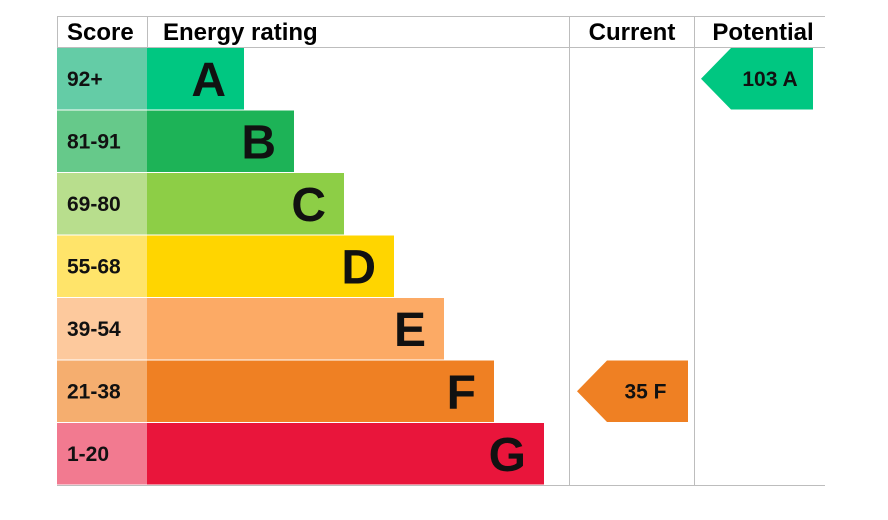 The image size is (888, 520). I want to click on header-score: Score, so click(100, 32).